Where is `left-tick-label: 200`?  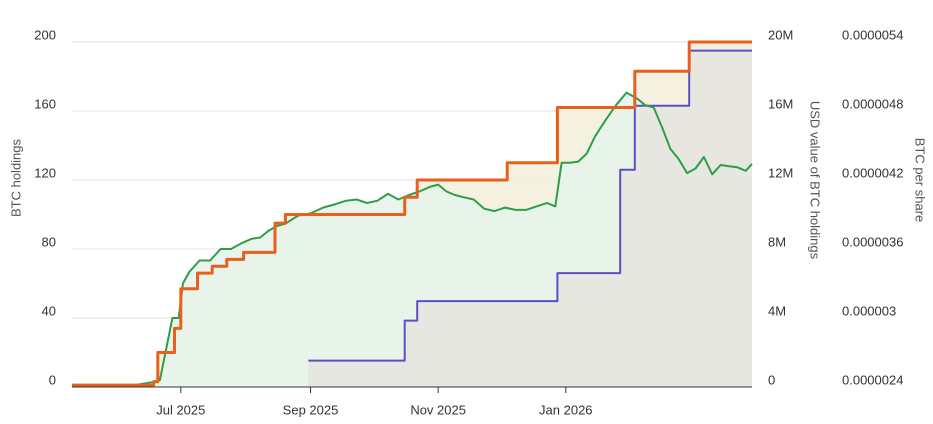 left-tick-label: 200 is located at coordinates (45, 34).